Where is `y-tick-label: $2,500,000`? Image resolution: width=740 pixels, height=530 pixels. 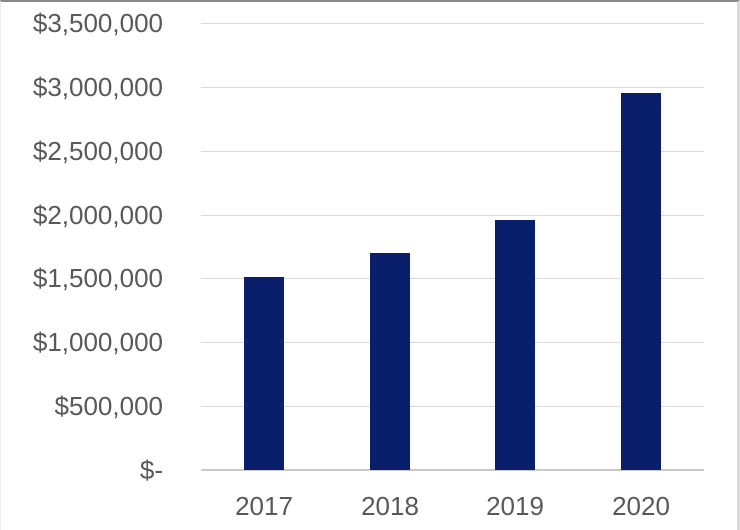 y-tick-label: $2,500,000 is located at coordinates (97, 151).